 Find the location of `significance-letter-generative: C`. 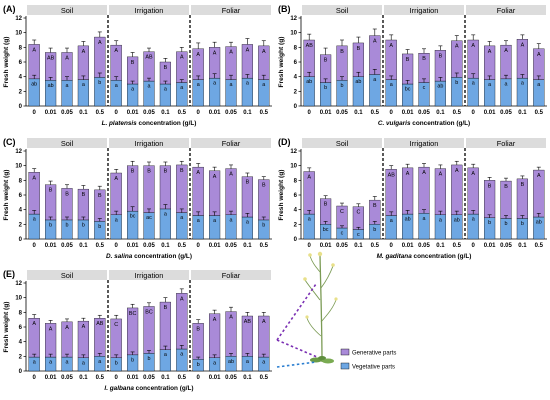

significance-letter-generative: C is located at coordinates (342, 212).